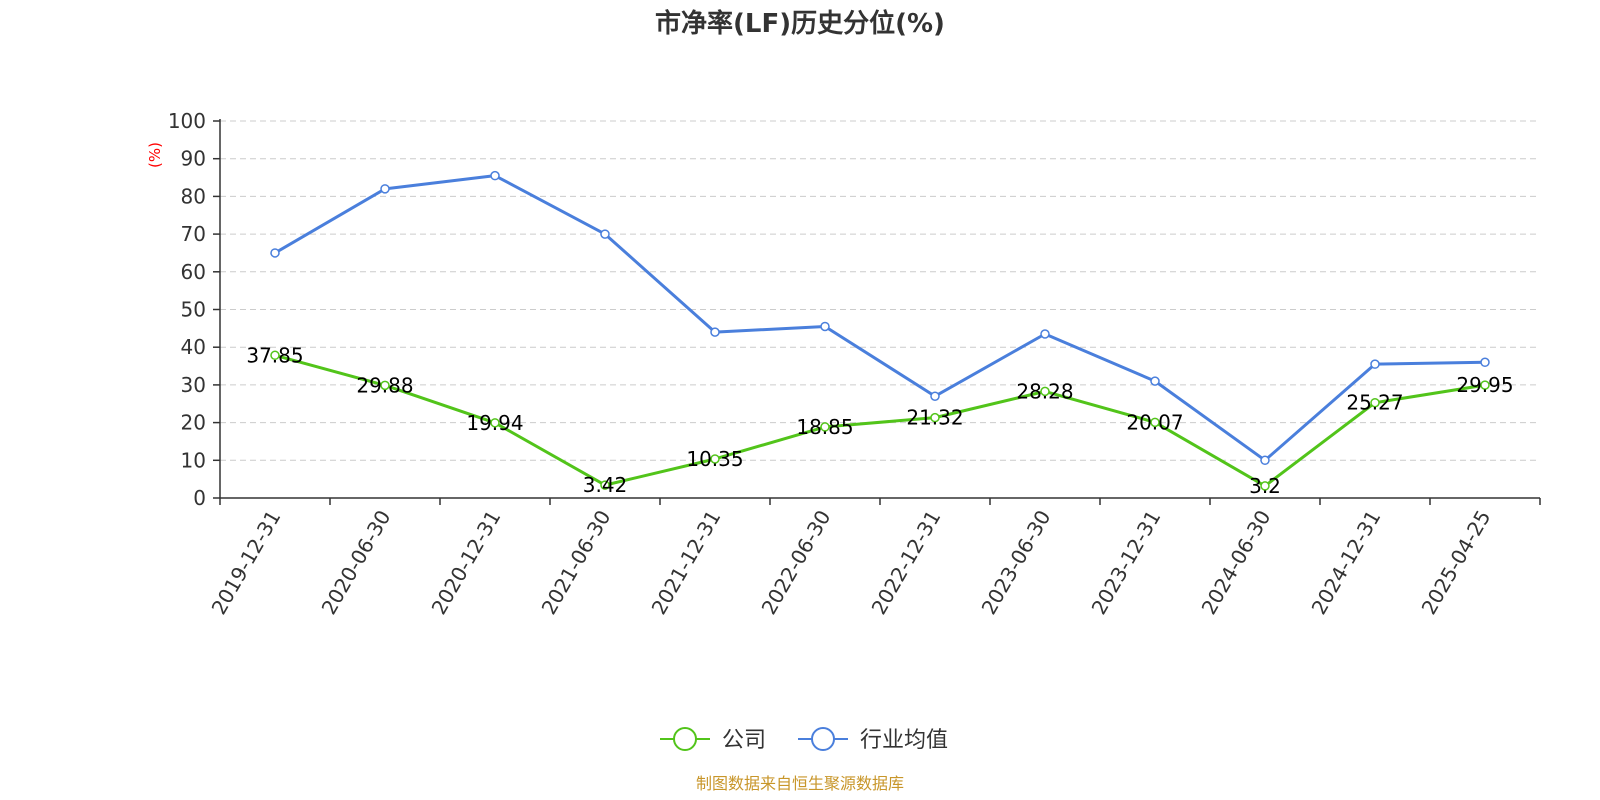  Describe the element at coordinates (465, 562) in the screenshot. I see `x-tick-label: 2020-12-31` at that location.